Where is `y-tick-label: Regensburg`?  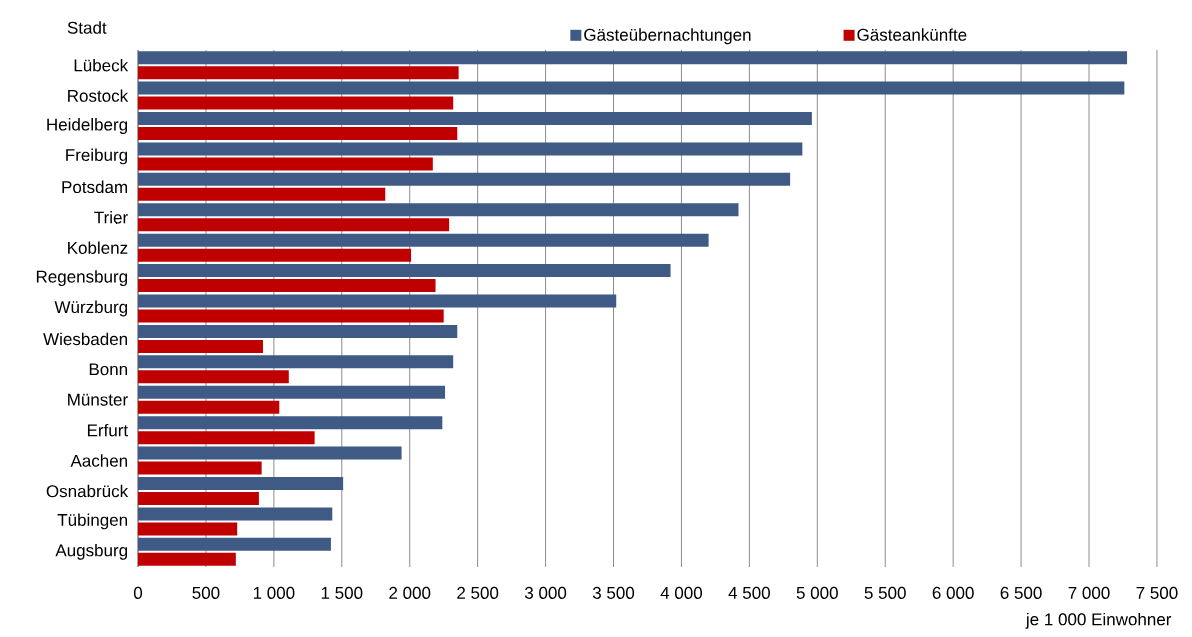 y-tick-label: Regensburg is located at coordinates (82, 278).